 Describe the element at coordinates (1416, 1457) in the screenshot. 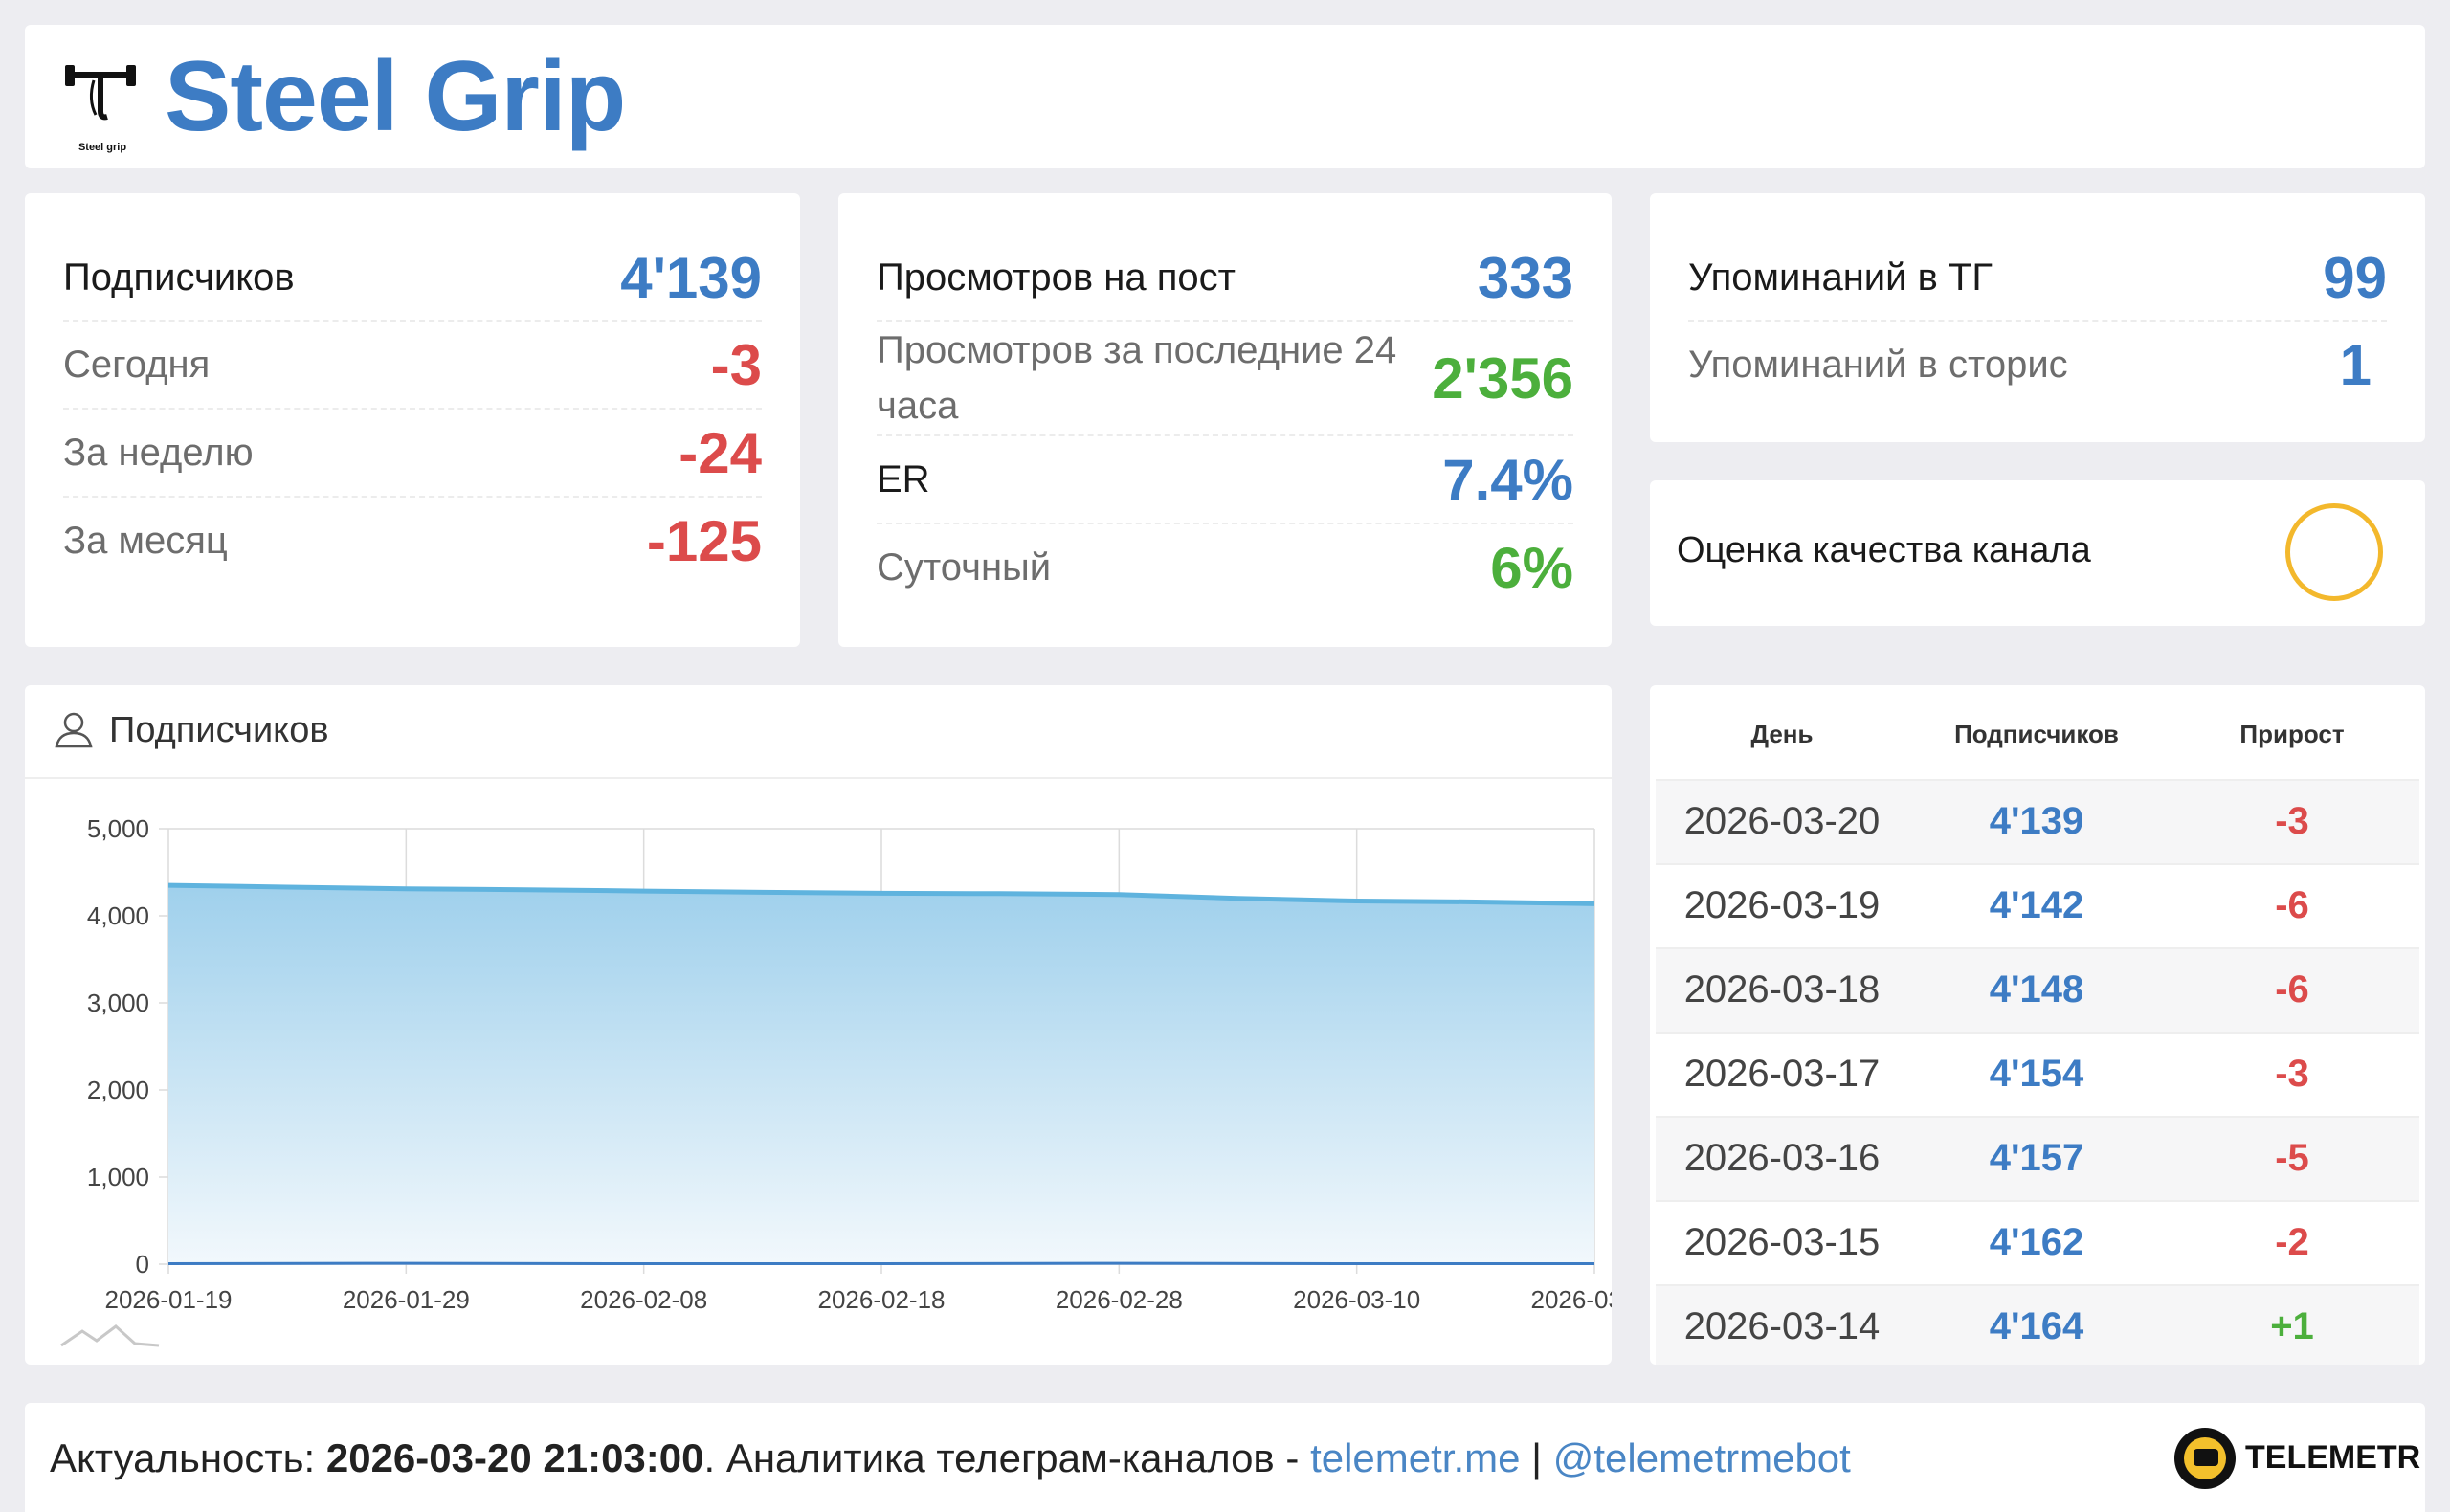

I see `telemetr-link: telemetr.me` at that location.